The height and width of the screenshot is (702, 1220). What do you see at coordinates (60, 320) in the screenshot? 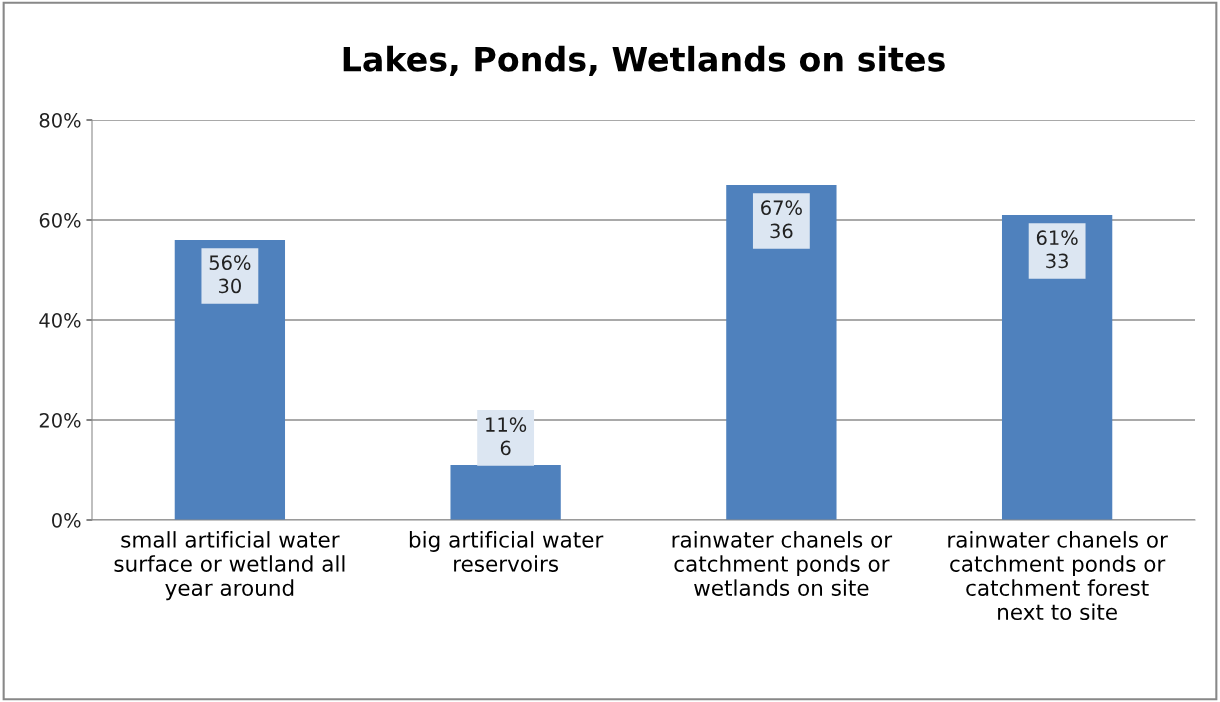
I see `y-tick-label: 40%` at bounding box center [60, 320].